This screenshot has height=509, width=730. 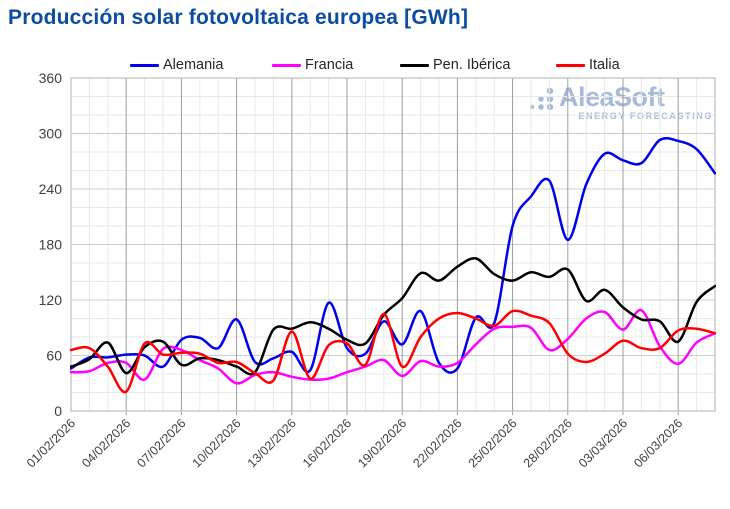 What do you see at coordinates (144, 65) in the screenshot?
I see `legend-swatch-alemania` at bounding box center [144, 65].